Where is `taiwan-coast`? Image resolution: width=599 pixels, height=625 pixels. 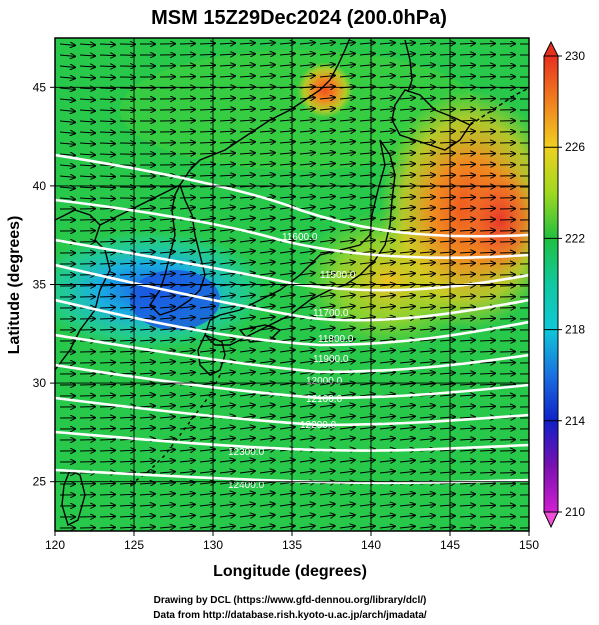 taiwan-coast is located at coordinates (73, 497).